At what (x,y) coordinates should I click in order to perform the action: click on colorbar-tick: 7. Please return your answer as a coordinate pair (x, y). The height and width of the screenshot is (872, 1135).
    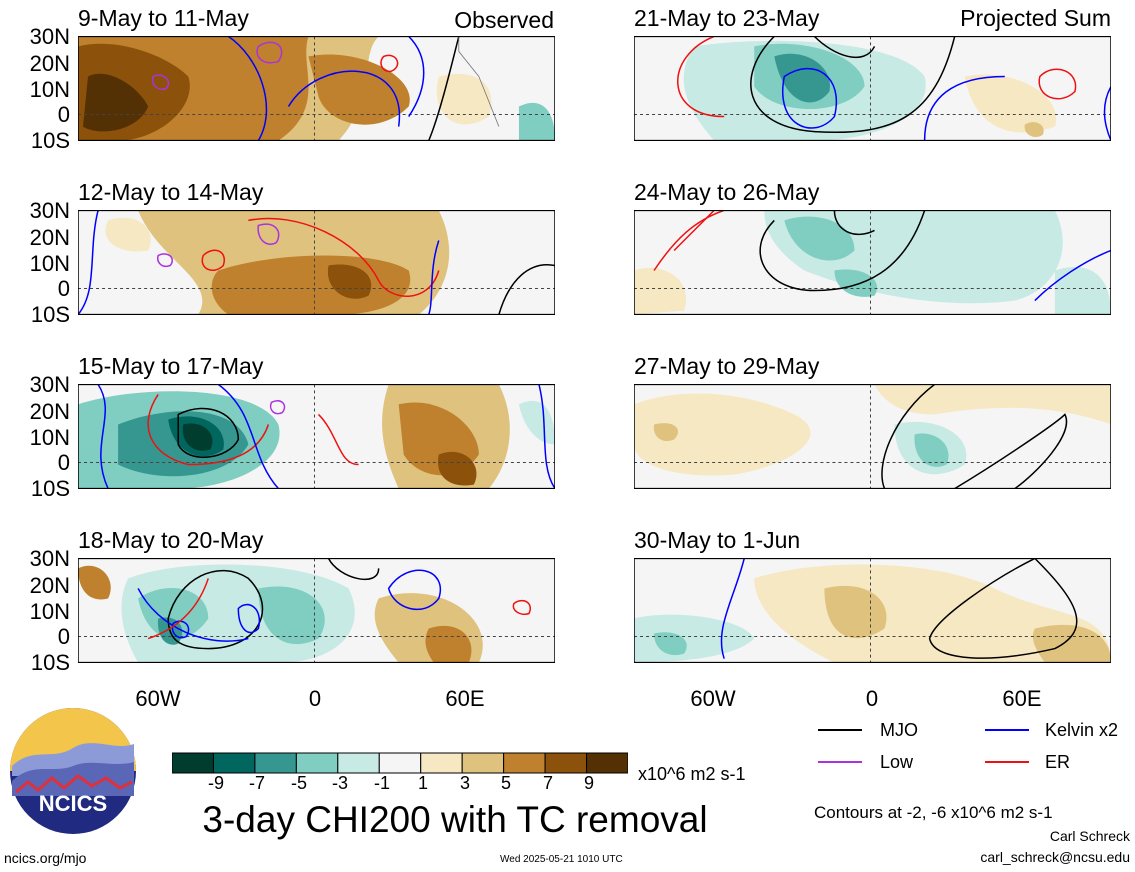
    Looking at the image, I should click on (547, 783).